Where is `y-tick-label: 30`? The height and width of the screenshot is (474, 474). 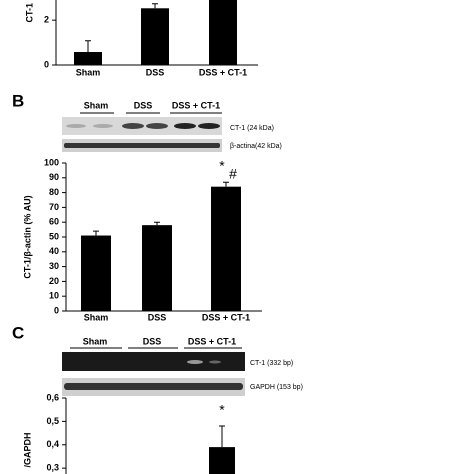 y-tick-label: 30 is located at coordinates (54, 266).